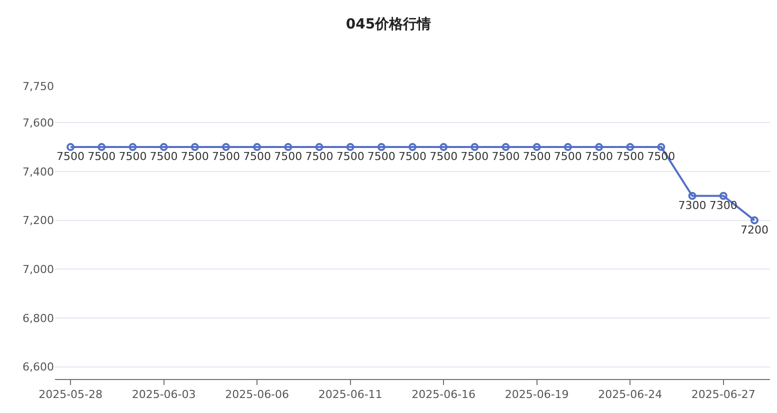  What do you see at coordinates (723, 395) in the screenshot?
I see `x-tick-label: 2025-06-27` at bounding box center [723, 395].